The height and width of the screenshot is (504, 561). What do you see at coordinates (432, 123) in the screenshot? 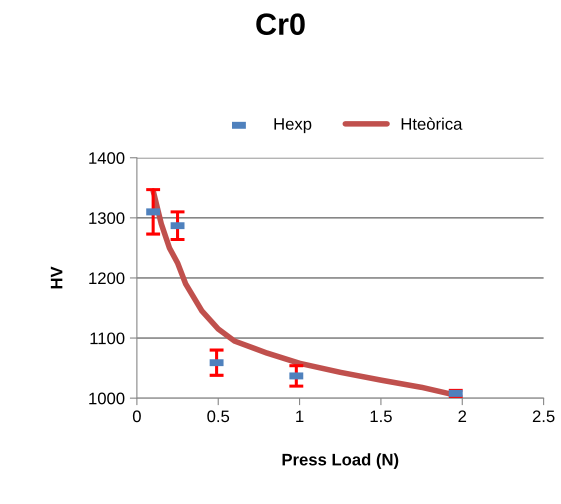
I see `legend-label: Hteòrica` at bounding box center [432, 123].